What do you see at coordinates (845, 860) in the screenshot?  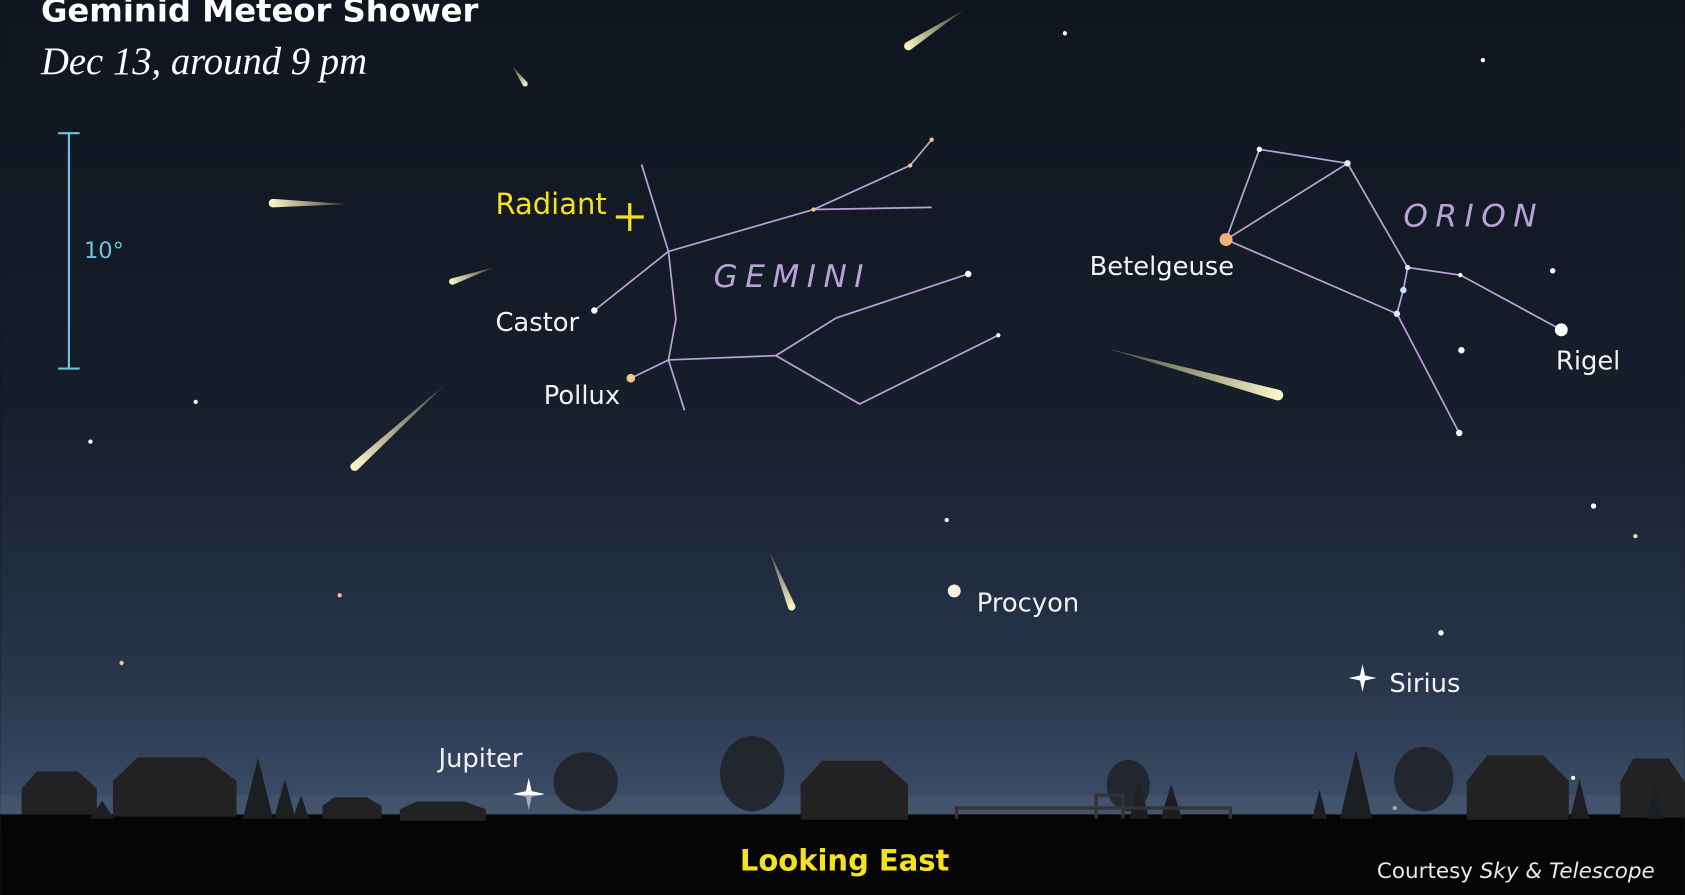 I see `direction-label: Looking East` at bounding box center [845, 860].